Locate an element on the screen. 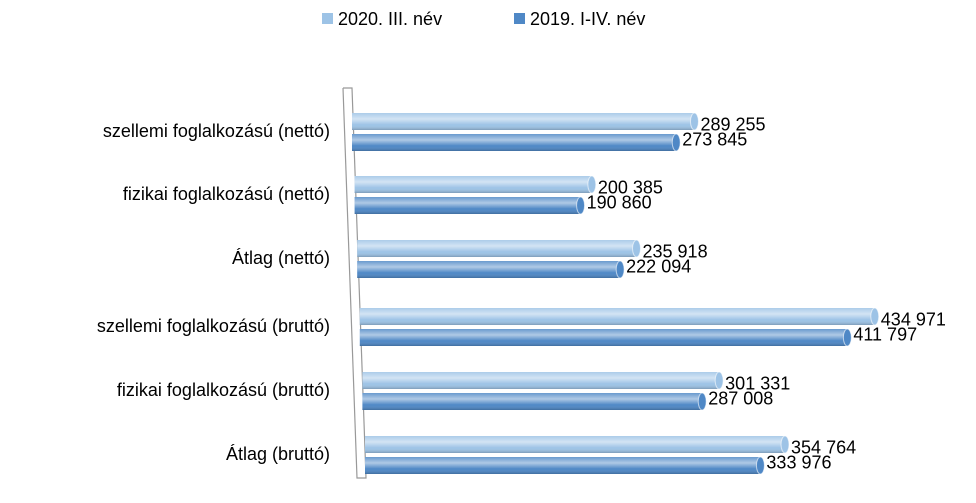 This screenshot has width=976, height=503. value-label: 273 845 is located at coordinates (714, 139).